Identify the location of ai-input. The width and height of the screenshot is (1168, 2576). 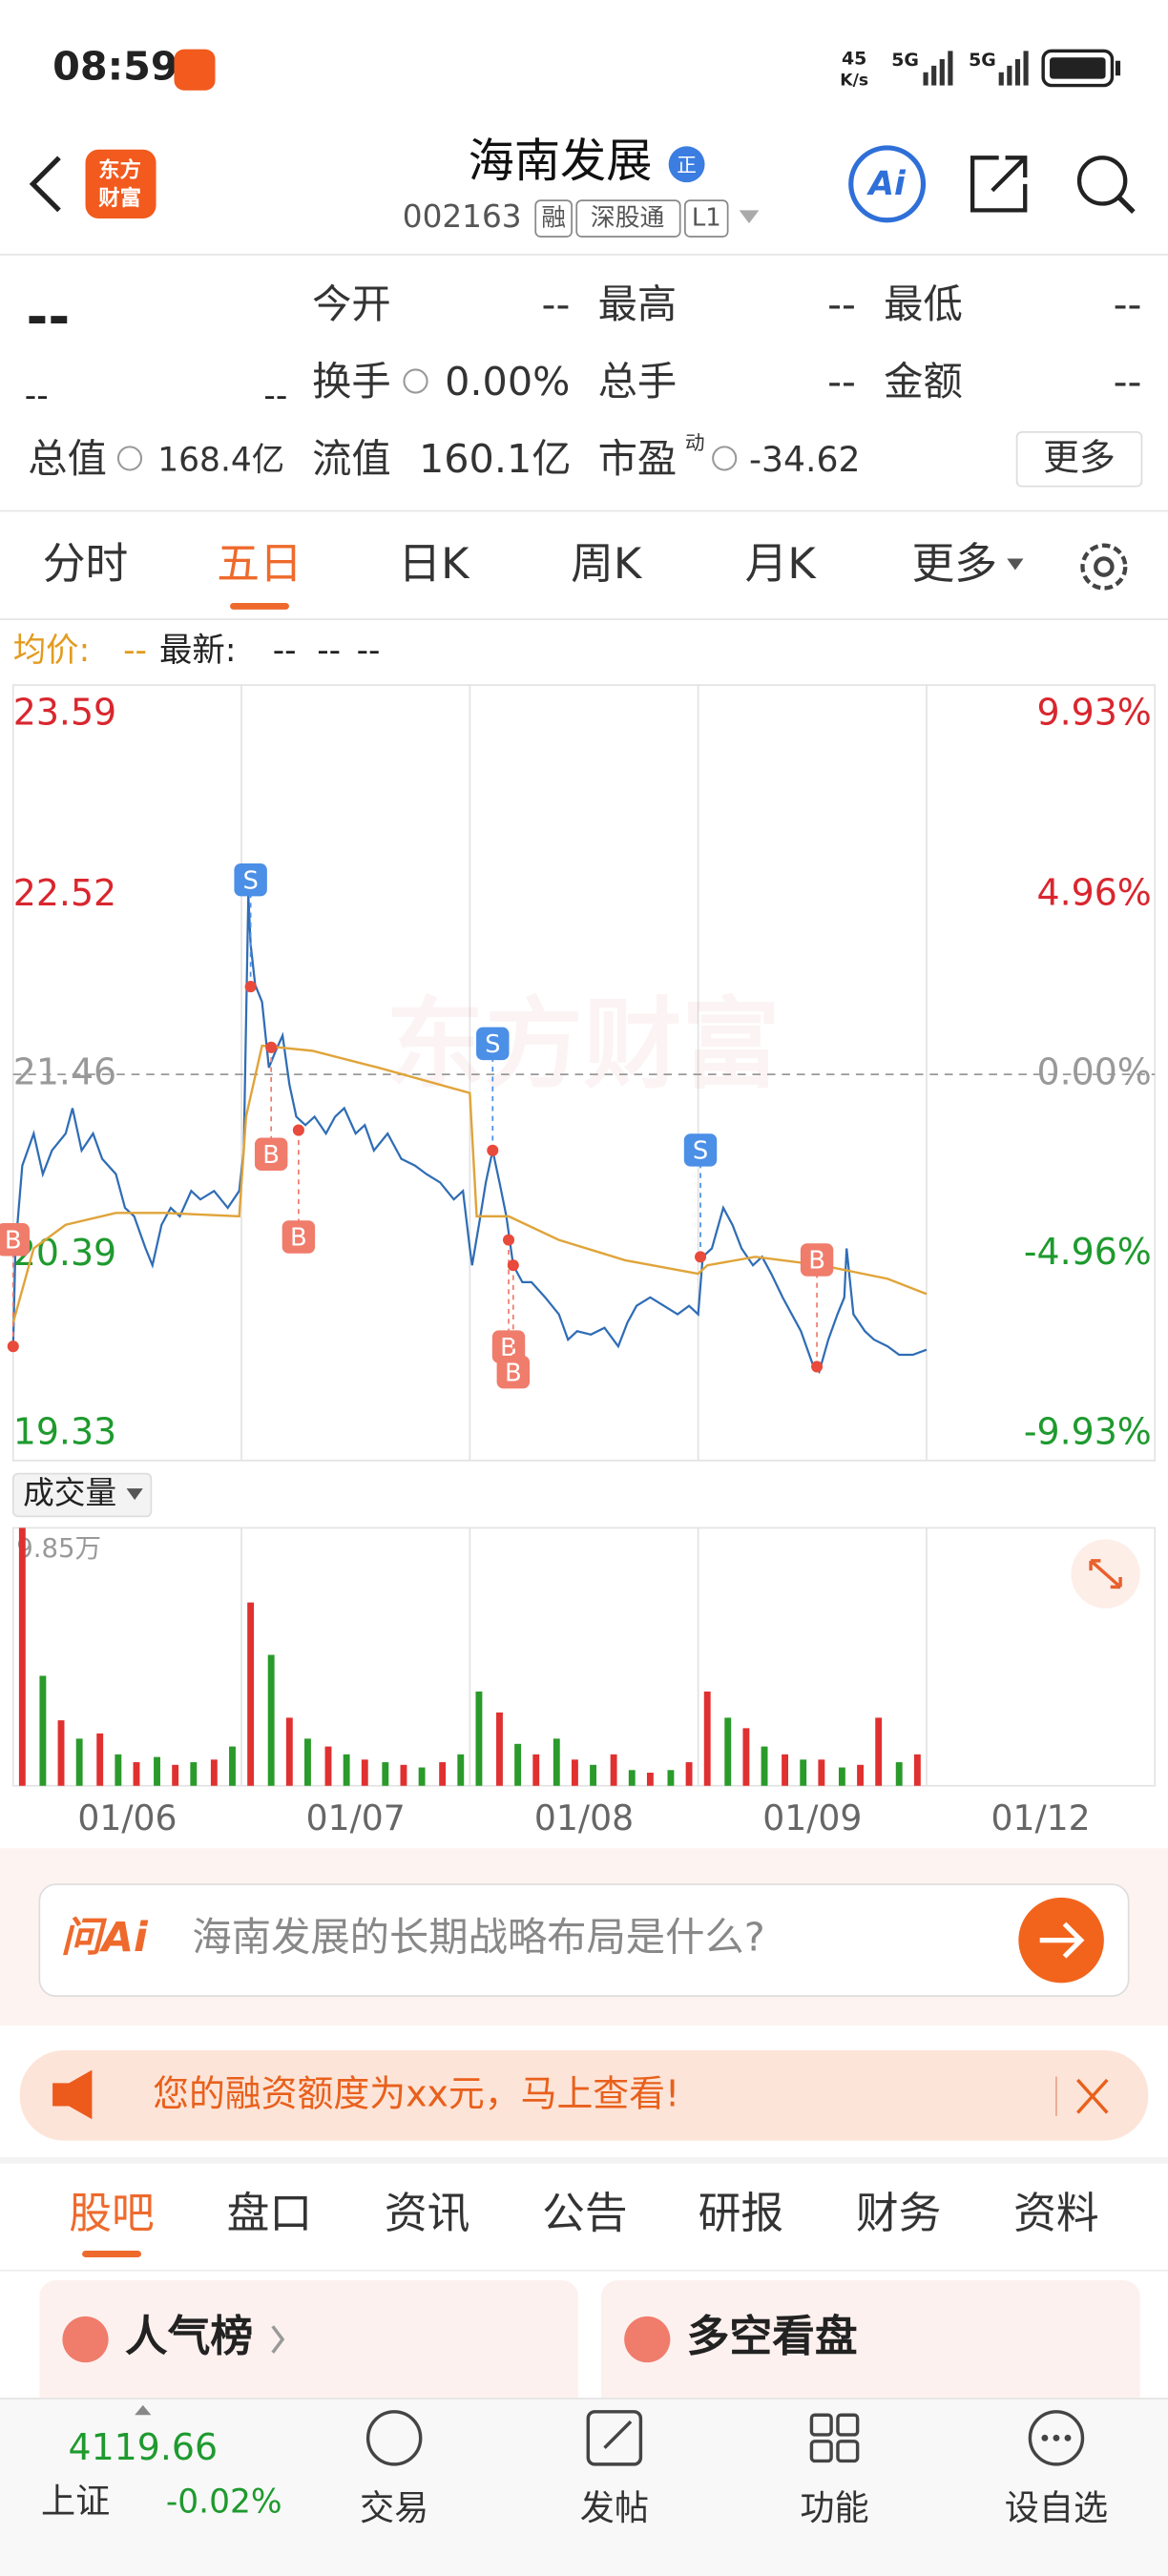
(584, 1940).